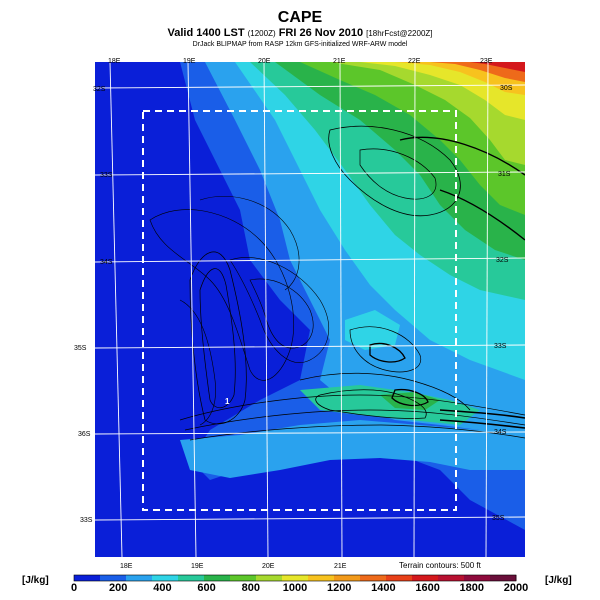  I want to click on colorbar-tick-label: 1800, so click(472, 588).